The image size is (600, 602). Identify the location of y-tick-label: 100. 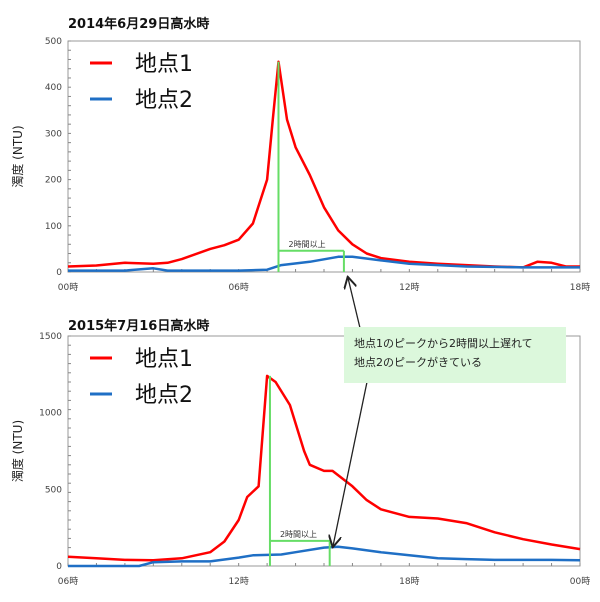
(53, 227).